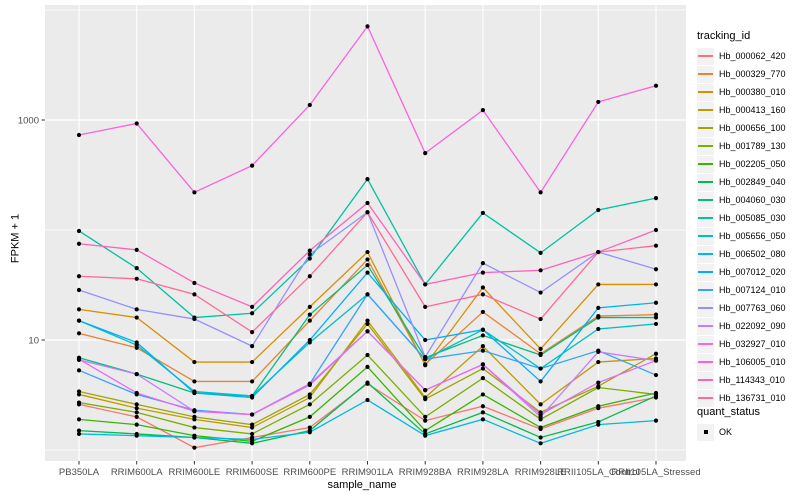  What do you see at coordinates (705, 432) in the screenshot?
I see `ok-key-box` at bounding box center [705, 432].